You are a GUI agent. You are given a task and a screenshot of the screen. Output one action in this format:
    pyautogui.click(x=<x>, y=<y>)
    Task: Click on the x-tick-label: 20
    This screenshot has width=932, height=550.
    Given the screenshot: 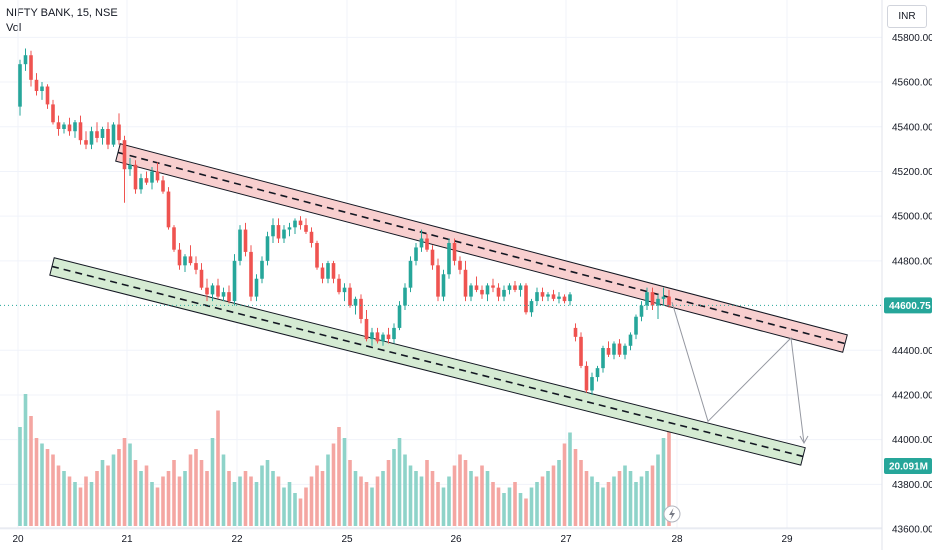 What is the action you would take?
    pyautogui.click(x=18, y=539)
    